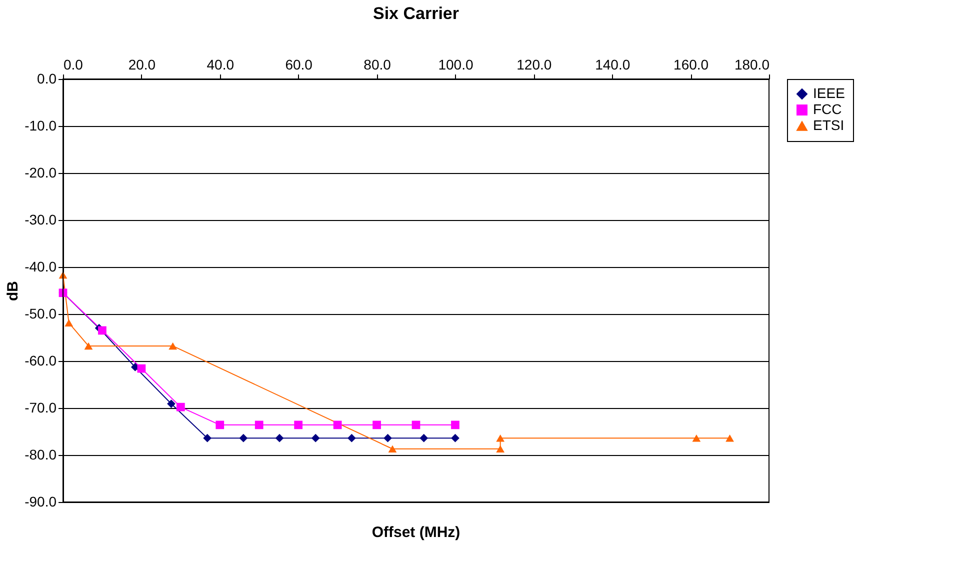  What do you see at coordinates (829, 93) in the screenshot?
I see `legend-label: IEEE` at bounding box center [829, 93].